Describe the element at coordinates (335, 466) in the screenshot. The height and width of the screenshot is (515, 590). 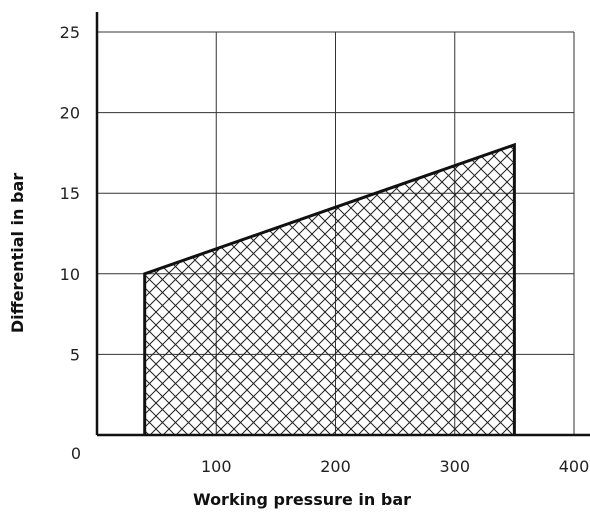
I see `x-tick-label: 200` at that location.